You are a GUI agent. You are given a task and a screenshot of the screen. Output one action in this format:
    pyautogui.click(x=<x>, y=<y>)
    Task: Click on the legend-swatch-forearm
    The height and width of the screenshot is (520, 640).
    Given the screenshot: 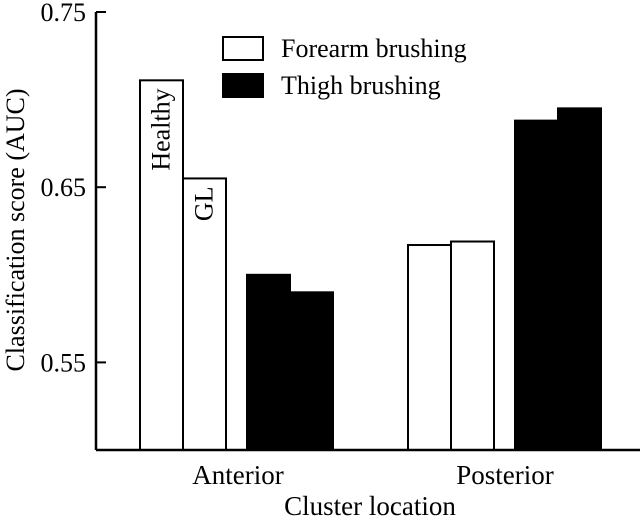 What is the action you would take?
    pyautogui.click(x=243, y=48)
    